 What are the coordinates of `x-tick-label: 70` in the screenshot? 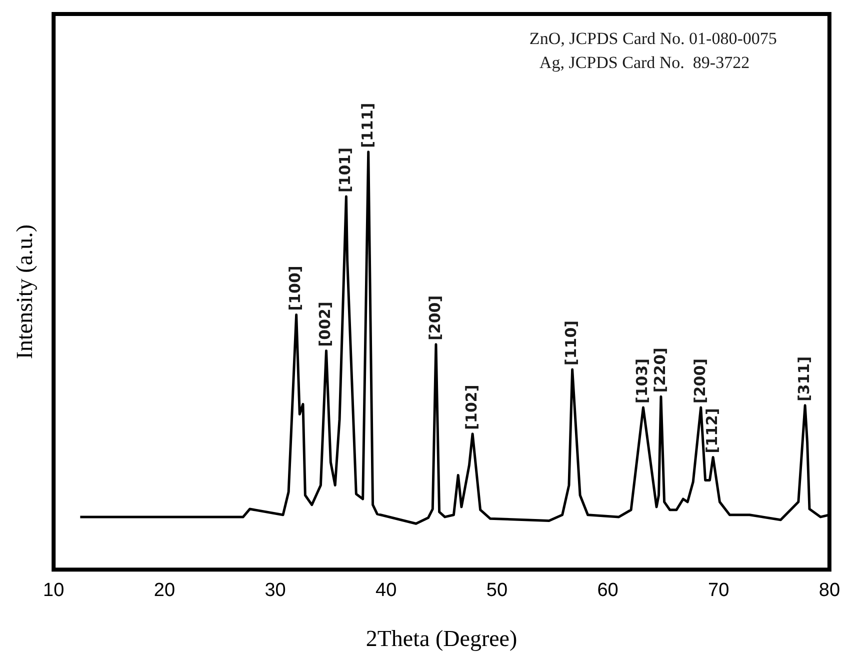 It's located at (719, 591).